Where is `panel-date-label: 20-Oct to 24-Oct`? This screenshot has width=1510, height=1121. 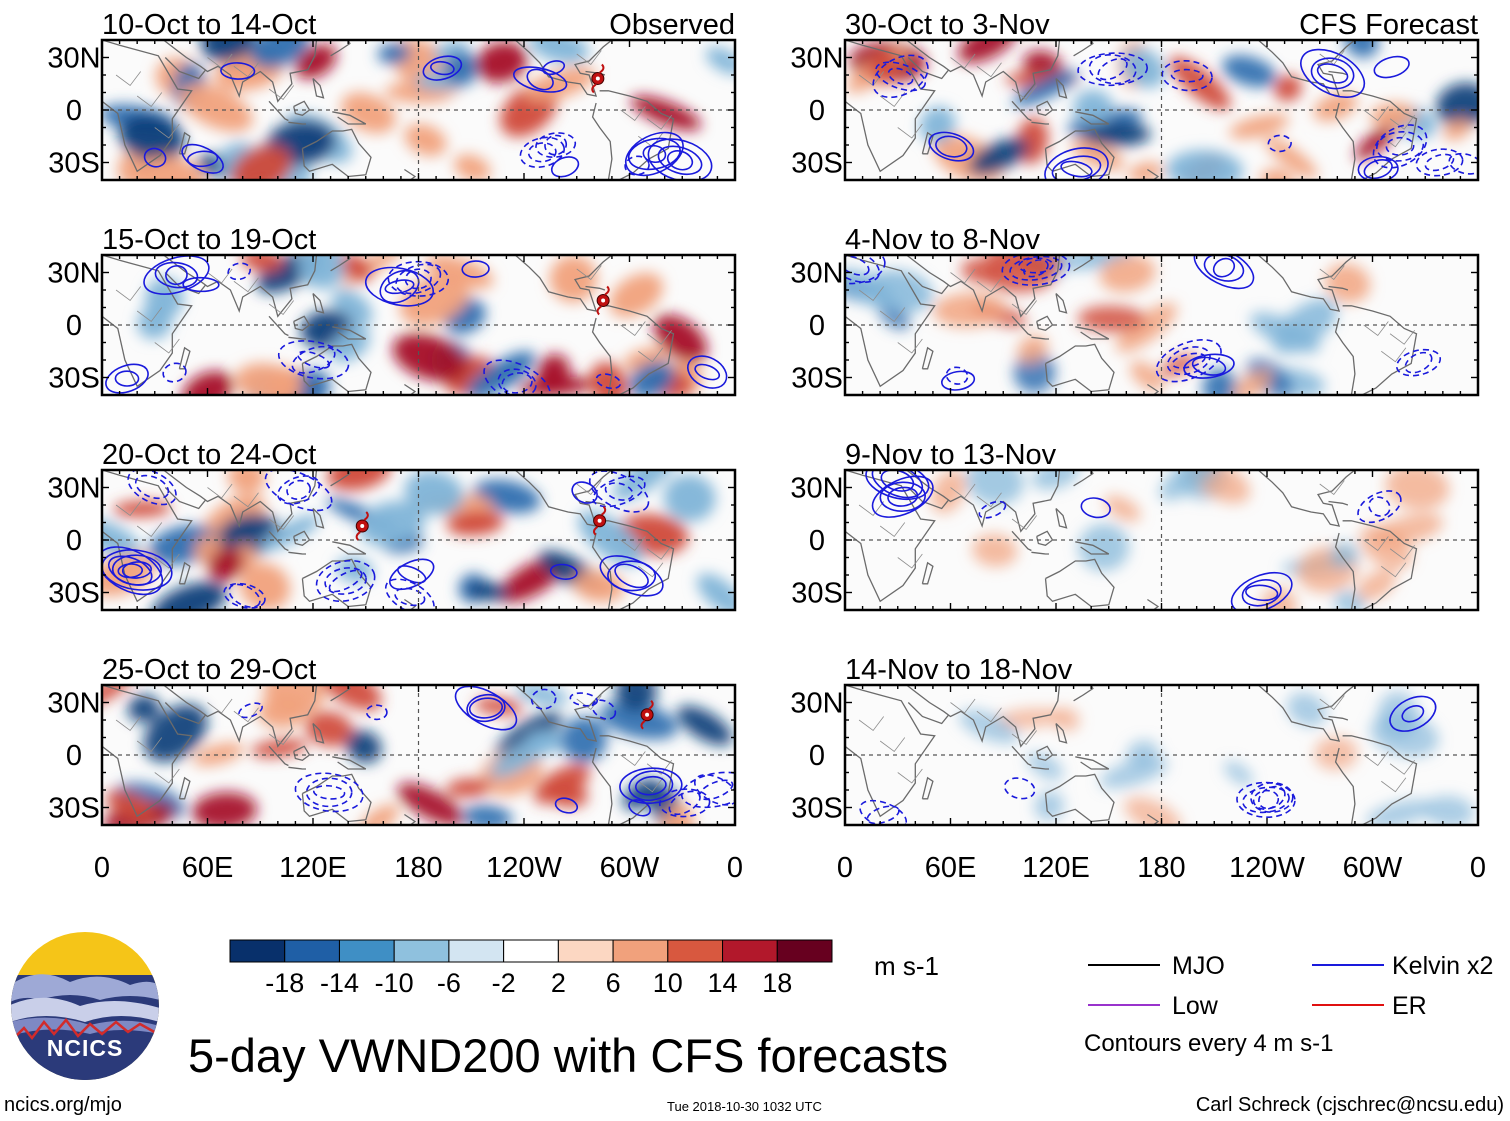
panel-date-label: 20-Oct to 24-Oct is located at coordinates (209, 455).